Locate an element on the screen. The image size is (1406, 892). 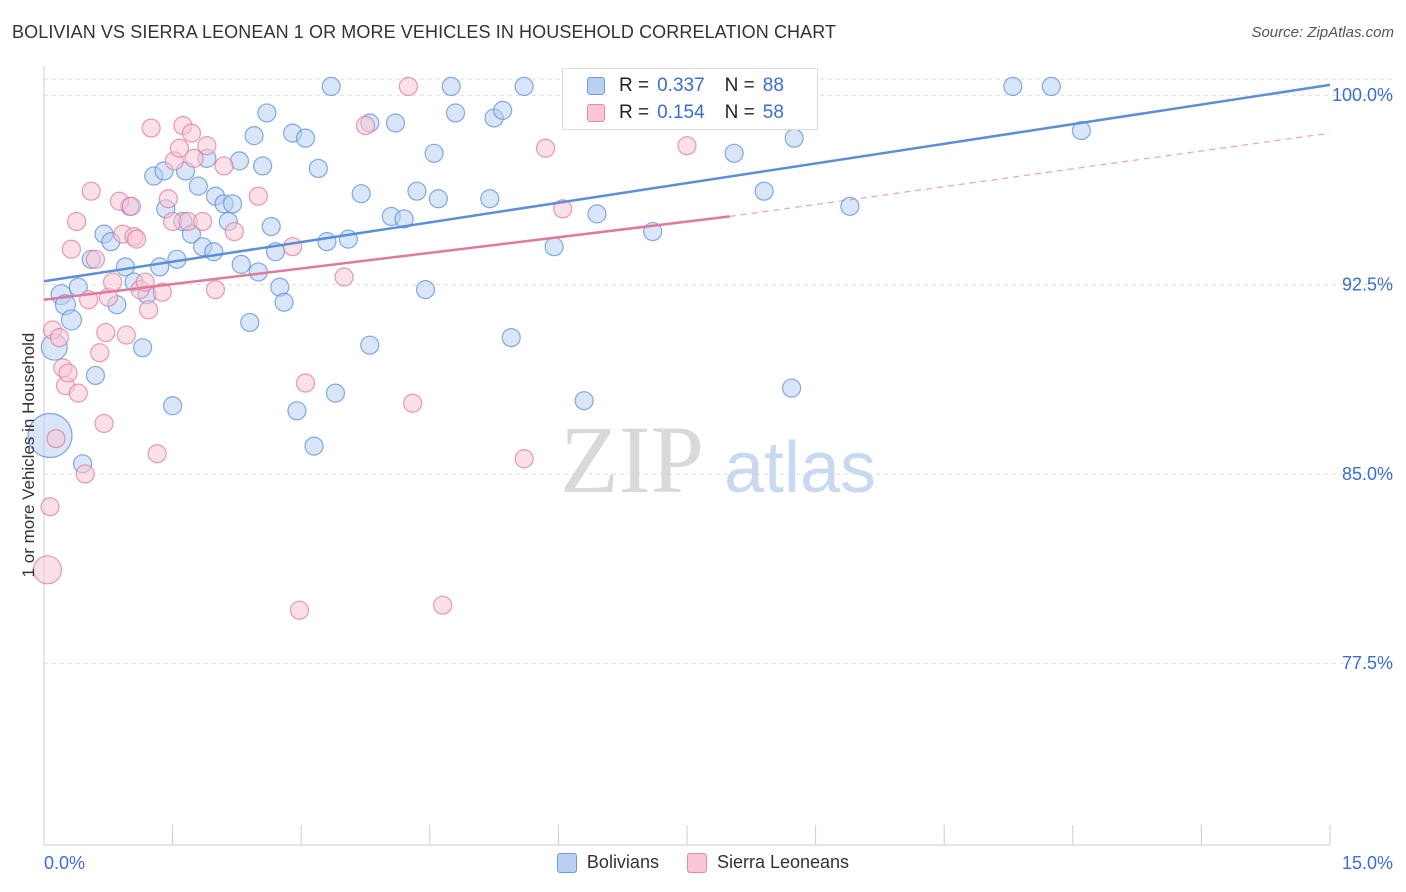
watermark: ZIP atlas is located at coordinates (718, 459).